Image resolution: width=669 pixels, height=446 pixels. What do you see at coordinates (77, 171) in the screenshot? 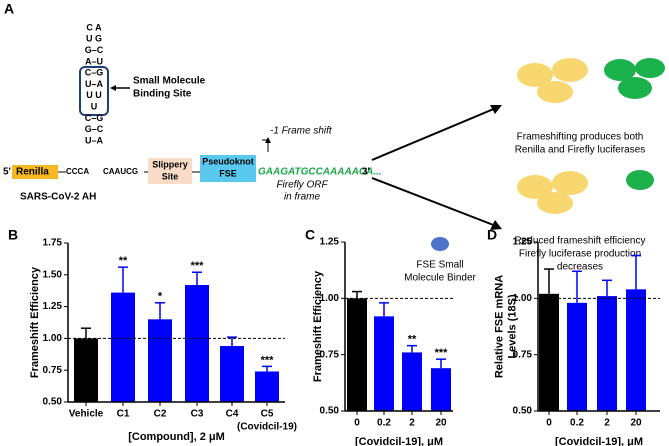
I see `seq-left: CCCA` at bounding box center [77, 171].